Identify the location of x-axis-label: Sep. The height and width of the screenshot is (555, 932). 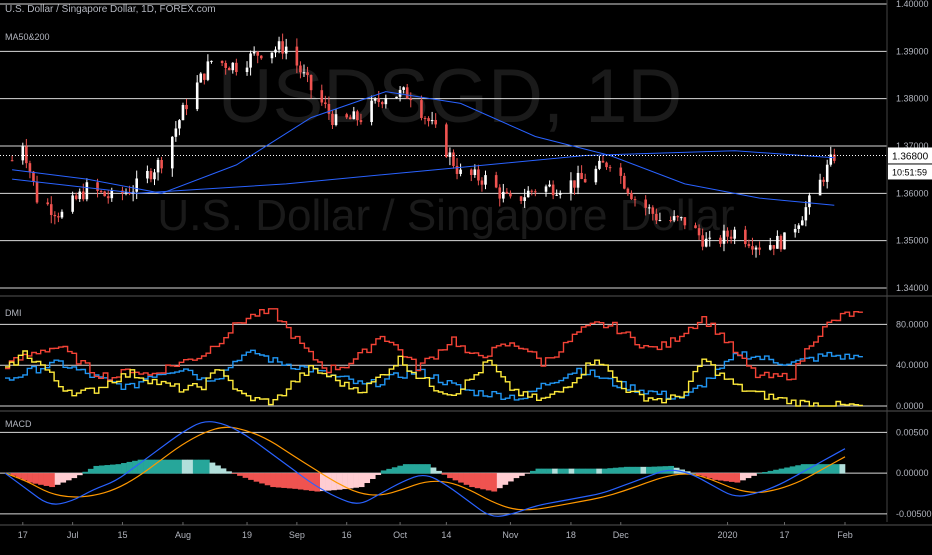
(297, 535).